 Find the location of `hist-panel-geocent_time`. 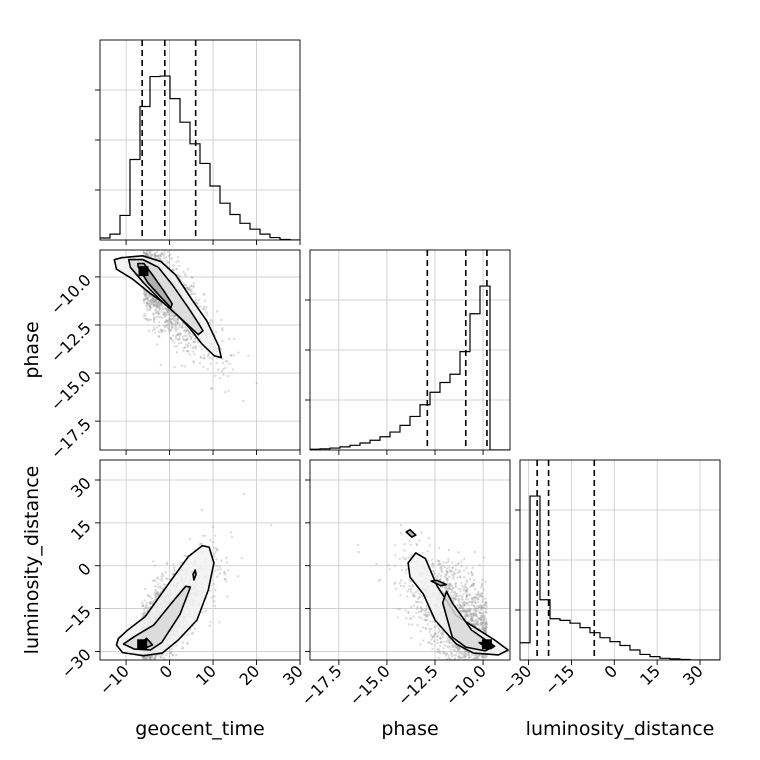

hist-panel-geocent_time is located at coordinates (198, 142).